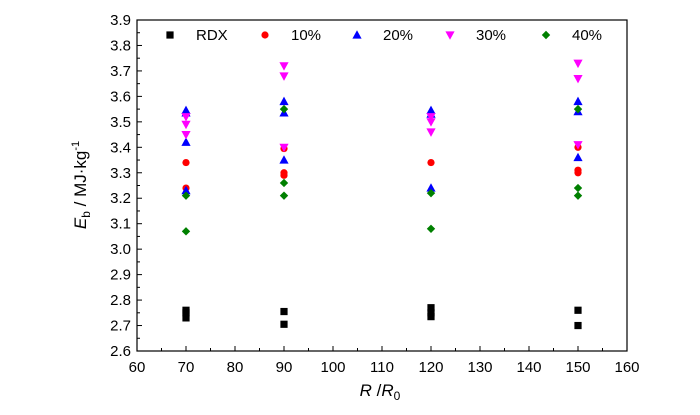 This screenshot has width=700, height=415. What do you see at coordinates (626, 367) in the screenshot?
I see `x-tick-label: 160` at bounding box center [626, 367].